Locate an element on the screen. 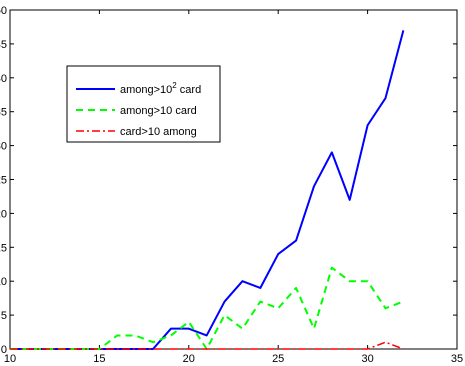 The width and height of the screenshot is (465, 366). legend-label-among-10-card: among>10 card is located at coordinates (158, 111).